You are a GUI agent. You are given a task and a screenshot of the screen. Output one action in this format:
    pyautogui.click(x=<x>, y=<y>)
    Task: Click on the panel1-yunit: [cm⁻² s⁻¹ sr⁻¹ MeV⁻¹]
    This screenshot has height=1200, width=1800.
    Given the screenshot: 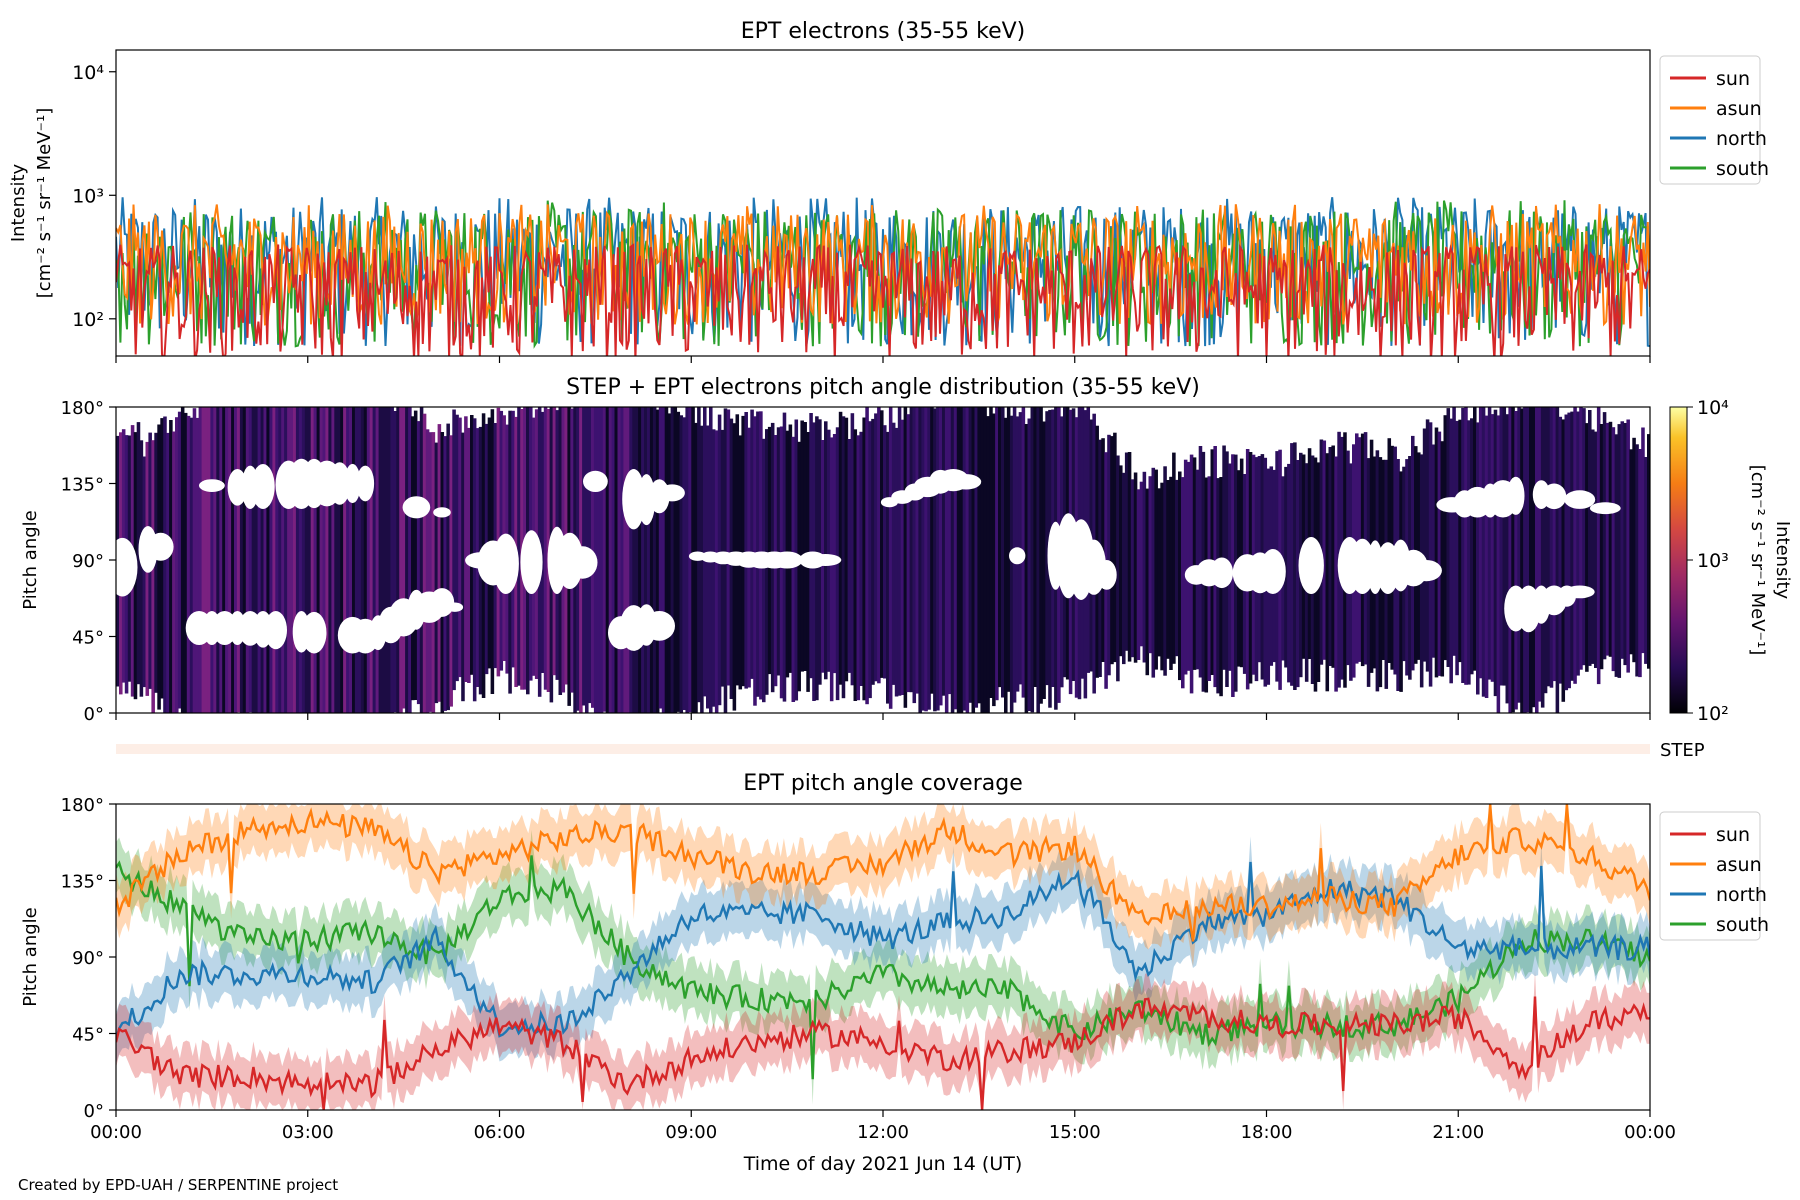 What is the action you would take?
    pyautogui.click(x=44, y=203)
    